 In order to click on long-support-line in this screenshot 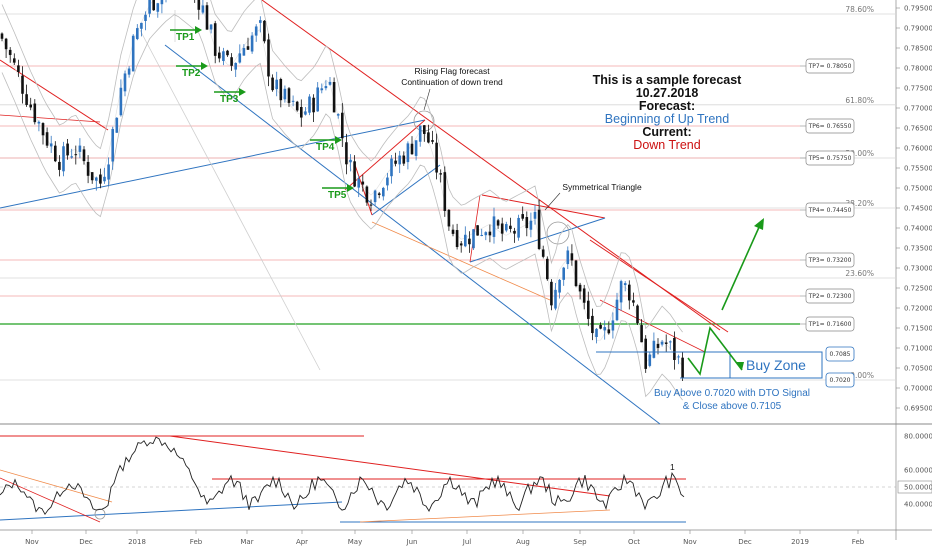, I will do `click(213, 164)`.